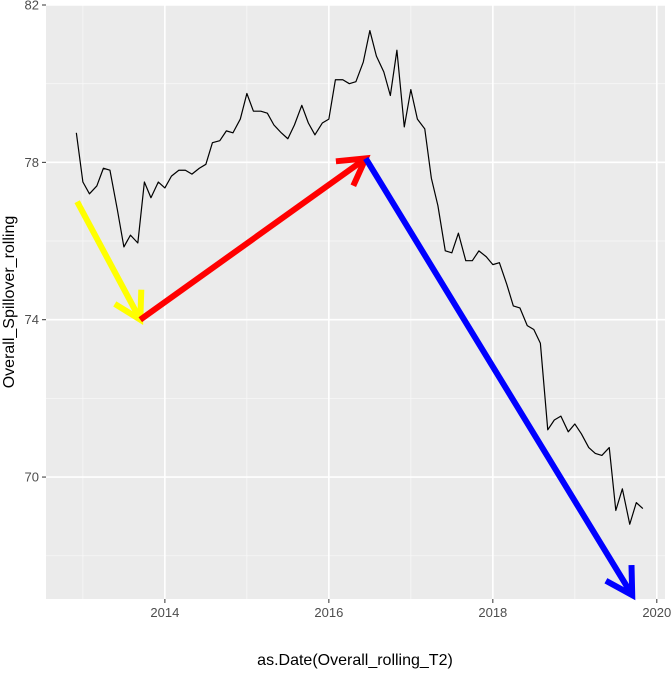 The height and width of the screenshot is (674, 671). I want to click on y-axis-title: Overall_Spillover_rolling, so click(9, 302).